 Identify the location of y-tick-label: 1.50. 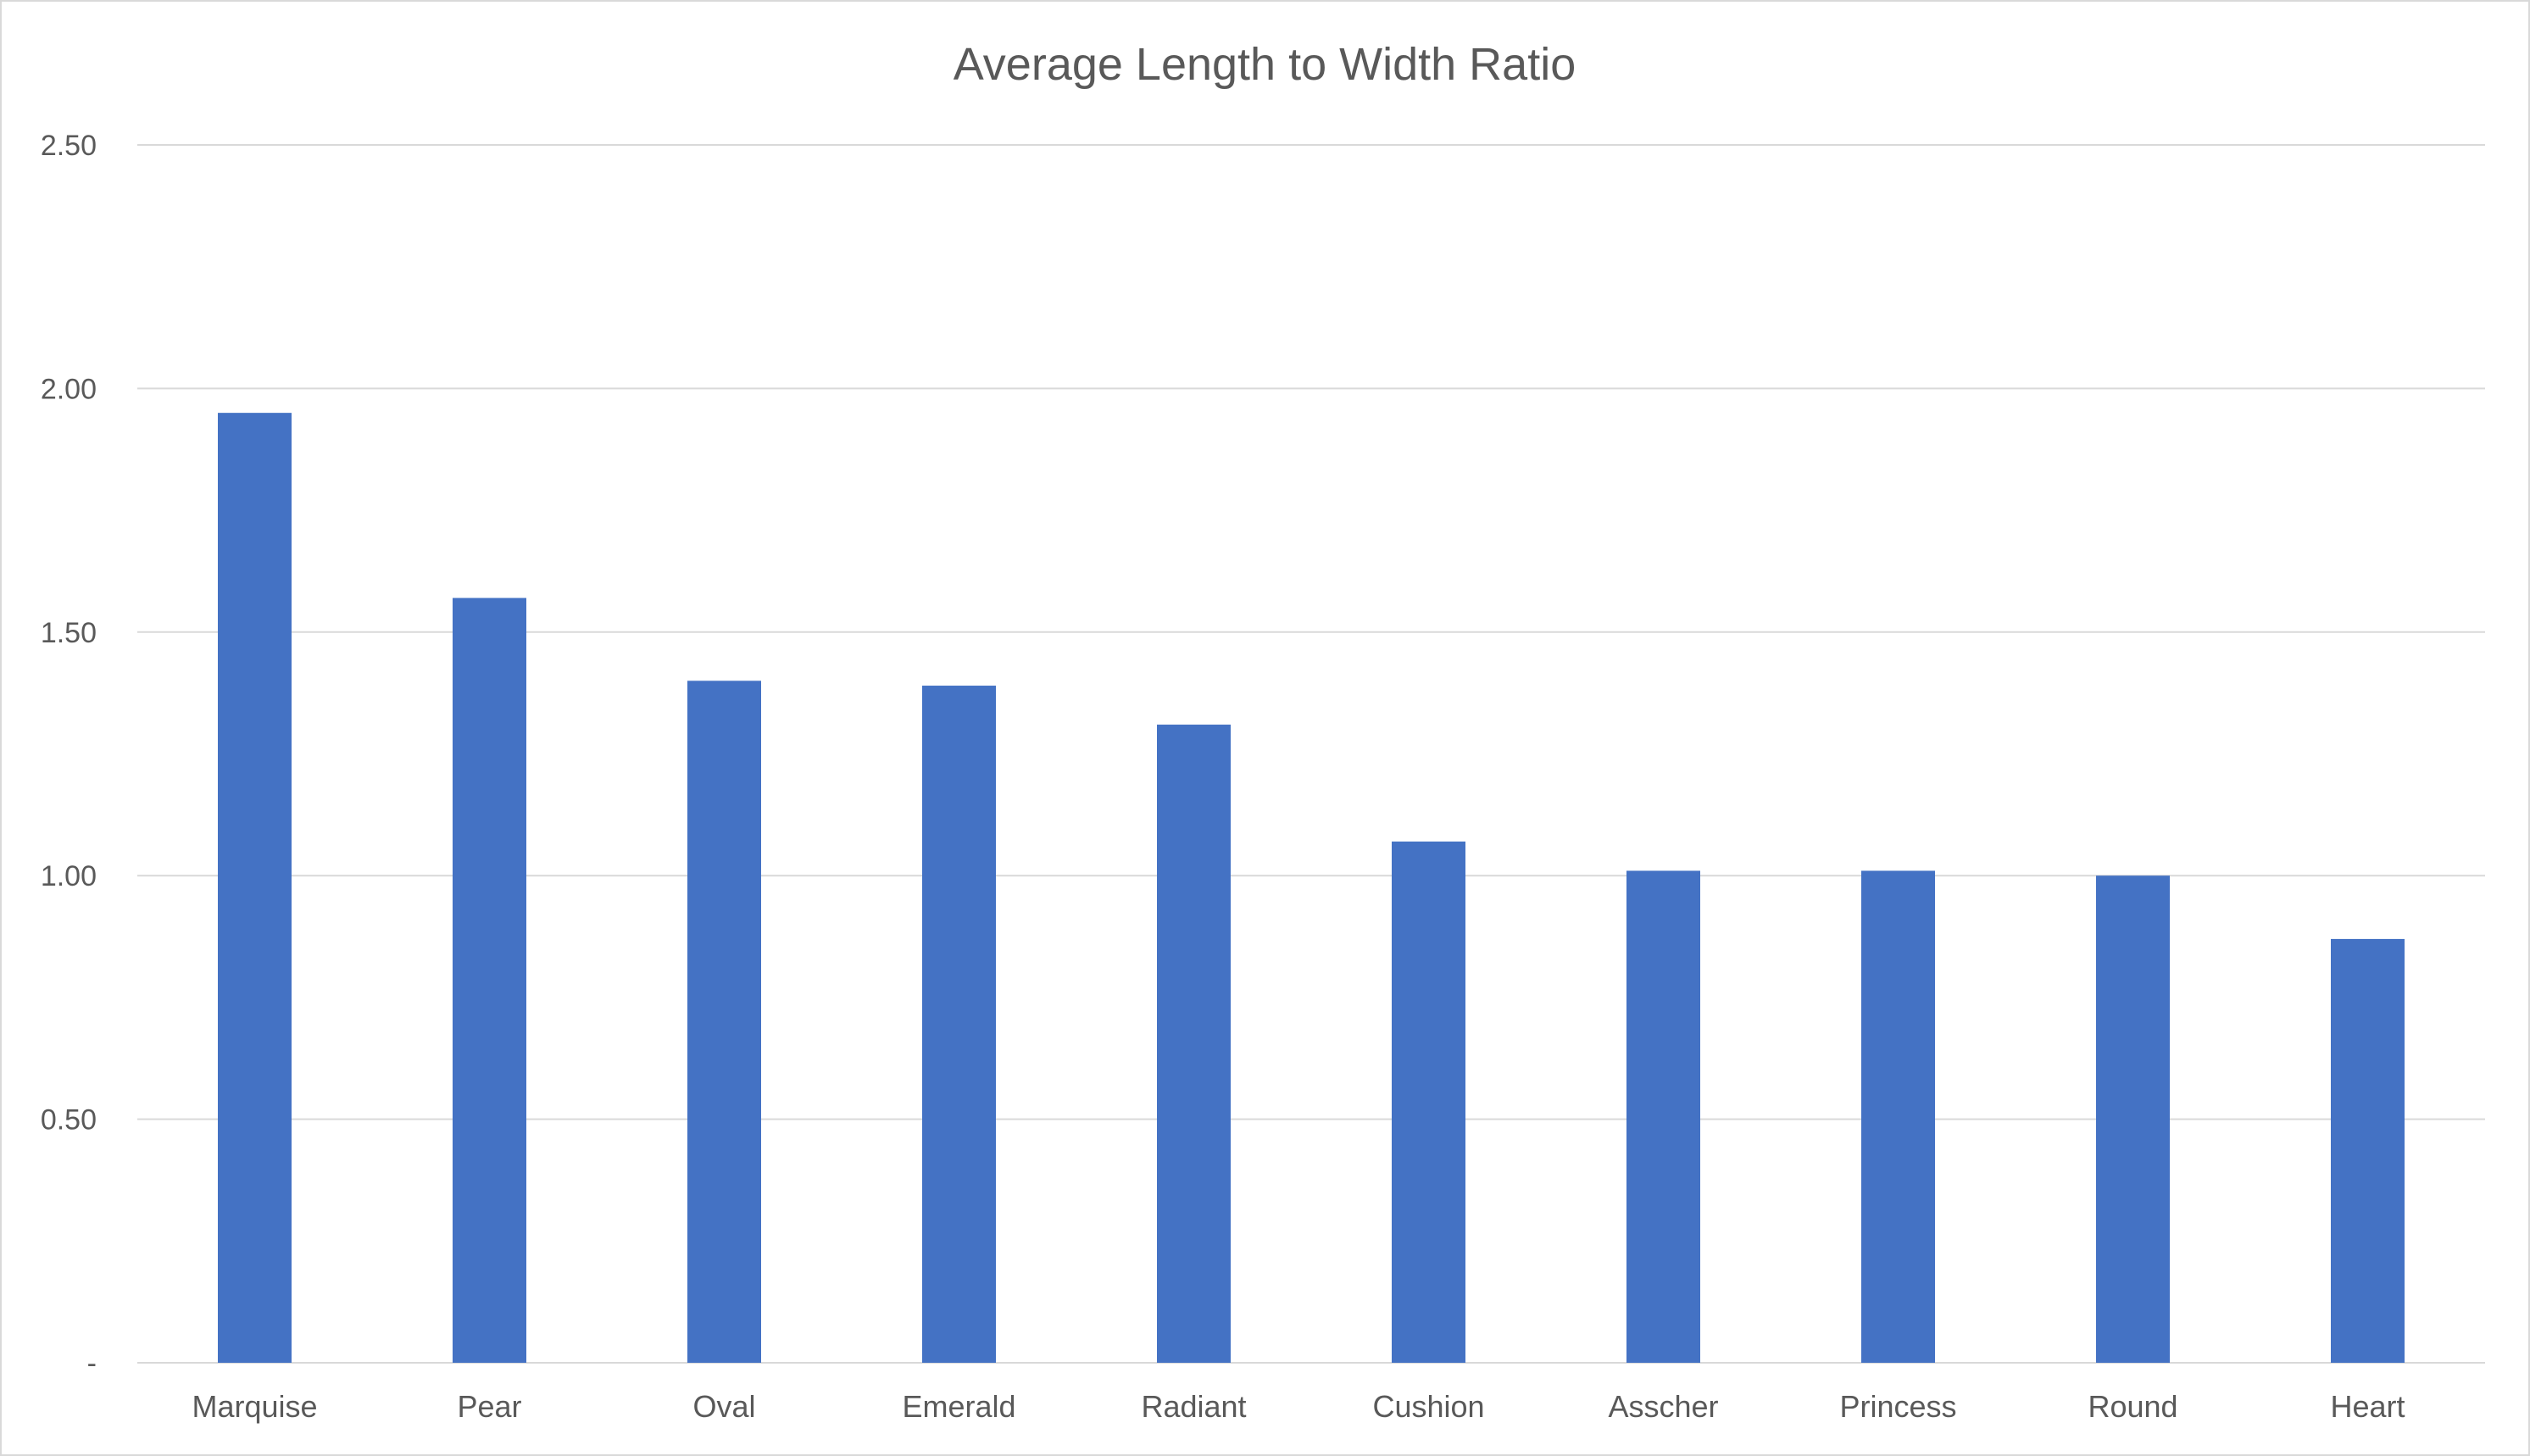
(69, 633).